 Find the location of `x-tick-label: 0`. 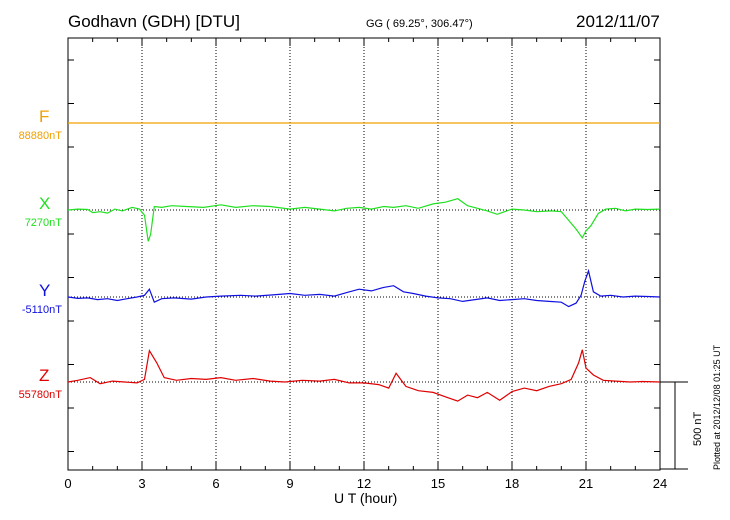

x-tick-label: 0 is located at coordinates (67, 483).